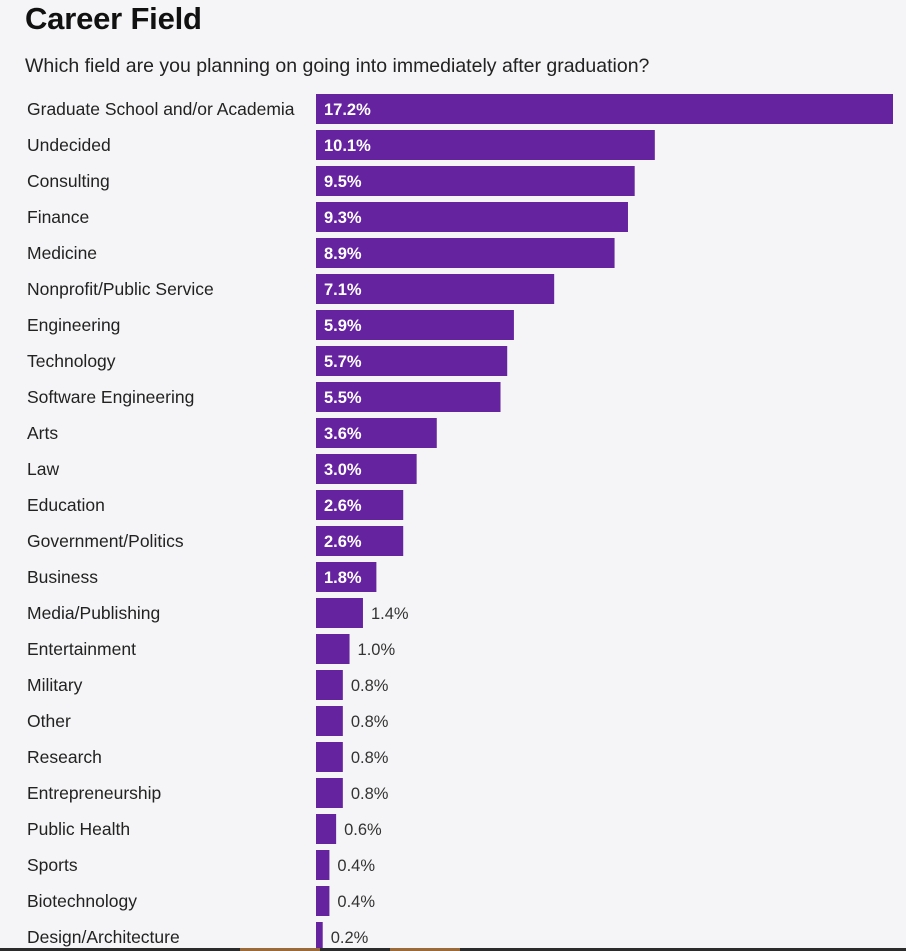  I want to click on category-label: Design/Architecture, so click(103, 937).